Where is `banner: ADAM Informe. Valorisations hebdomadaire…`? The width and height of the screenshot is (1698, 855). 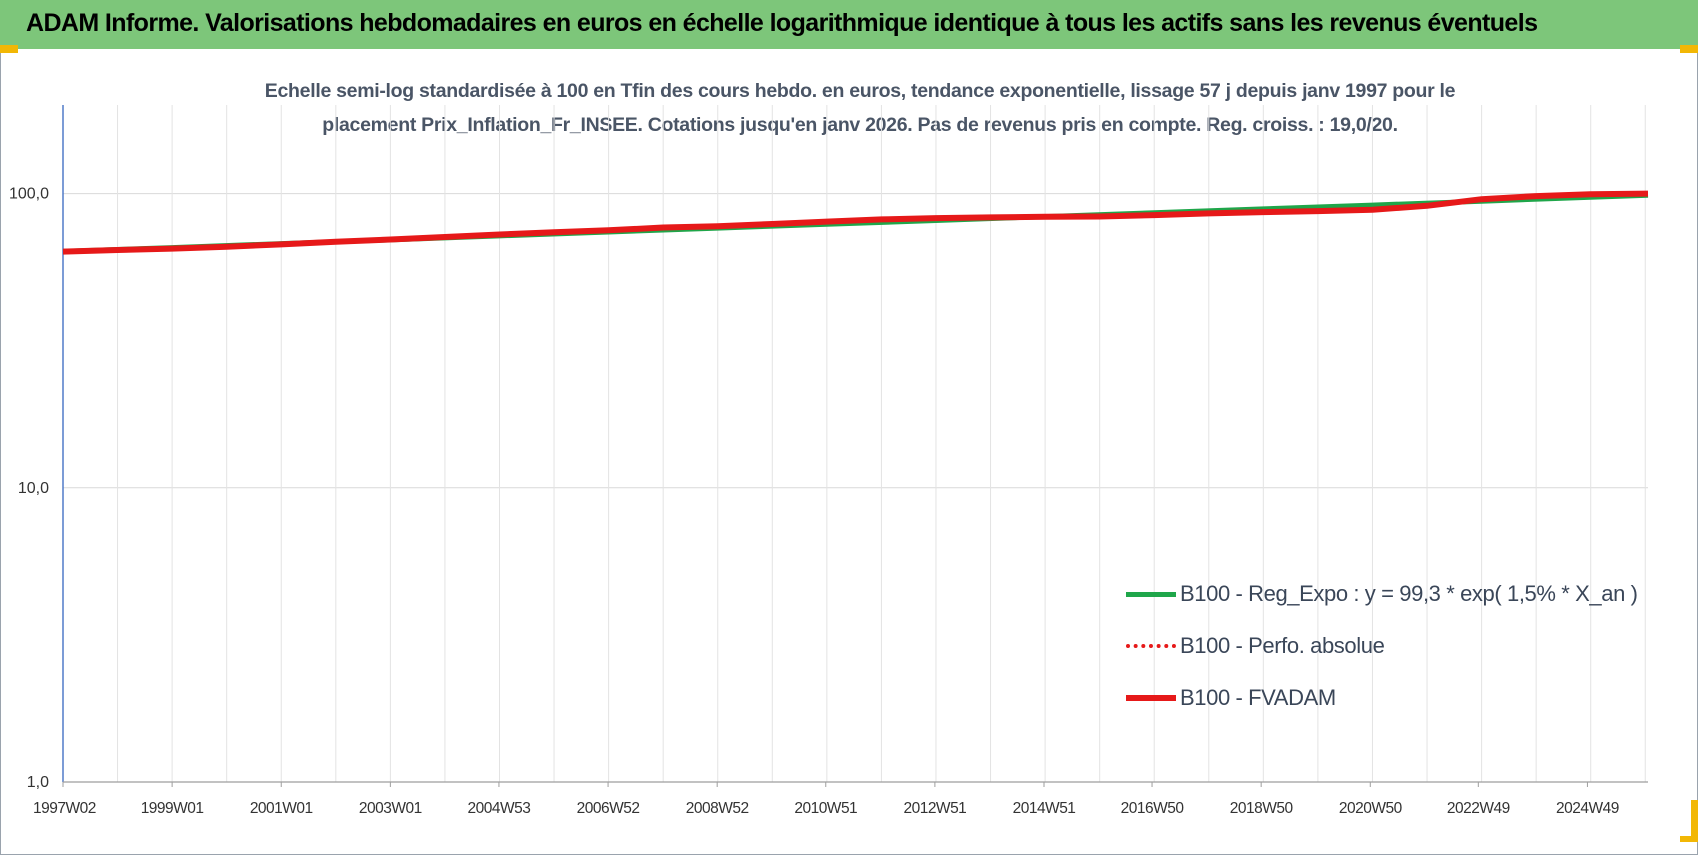
banner: ADAM Informe. Valorisations hebdomadaire… is located at coordinates (849, 24).